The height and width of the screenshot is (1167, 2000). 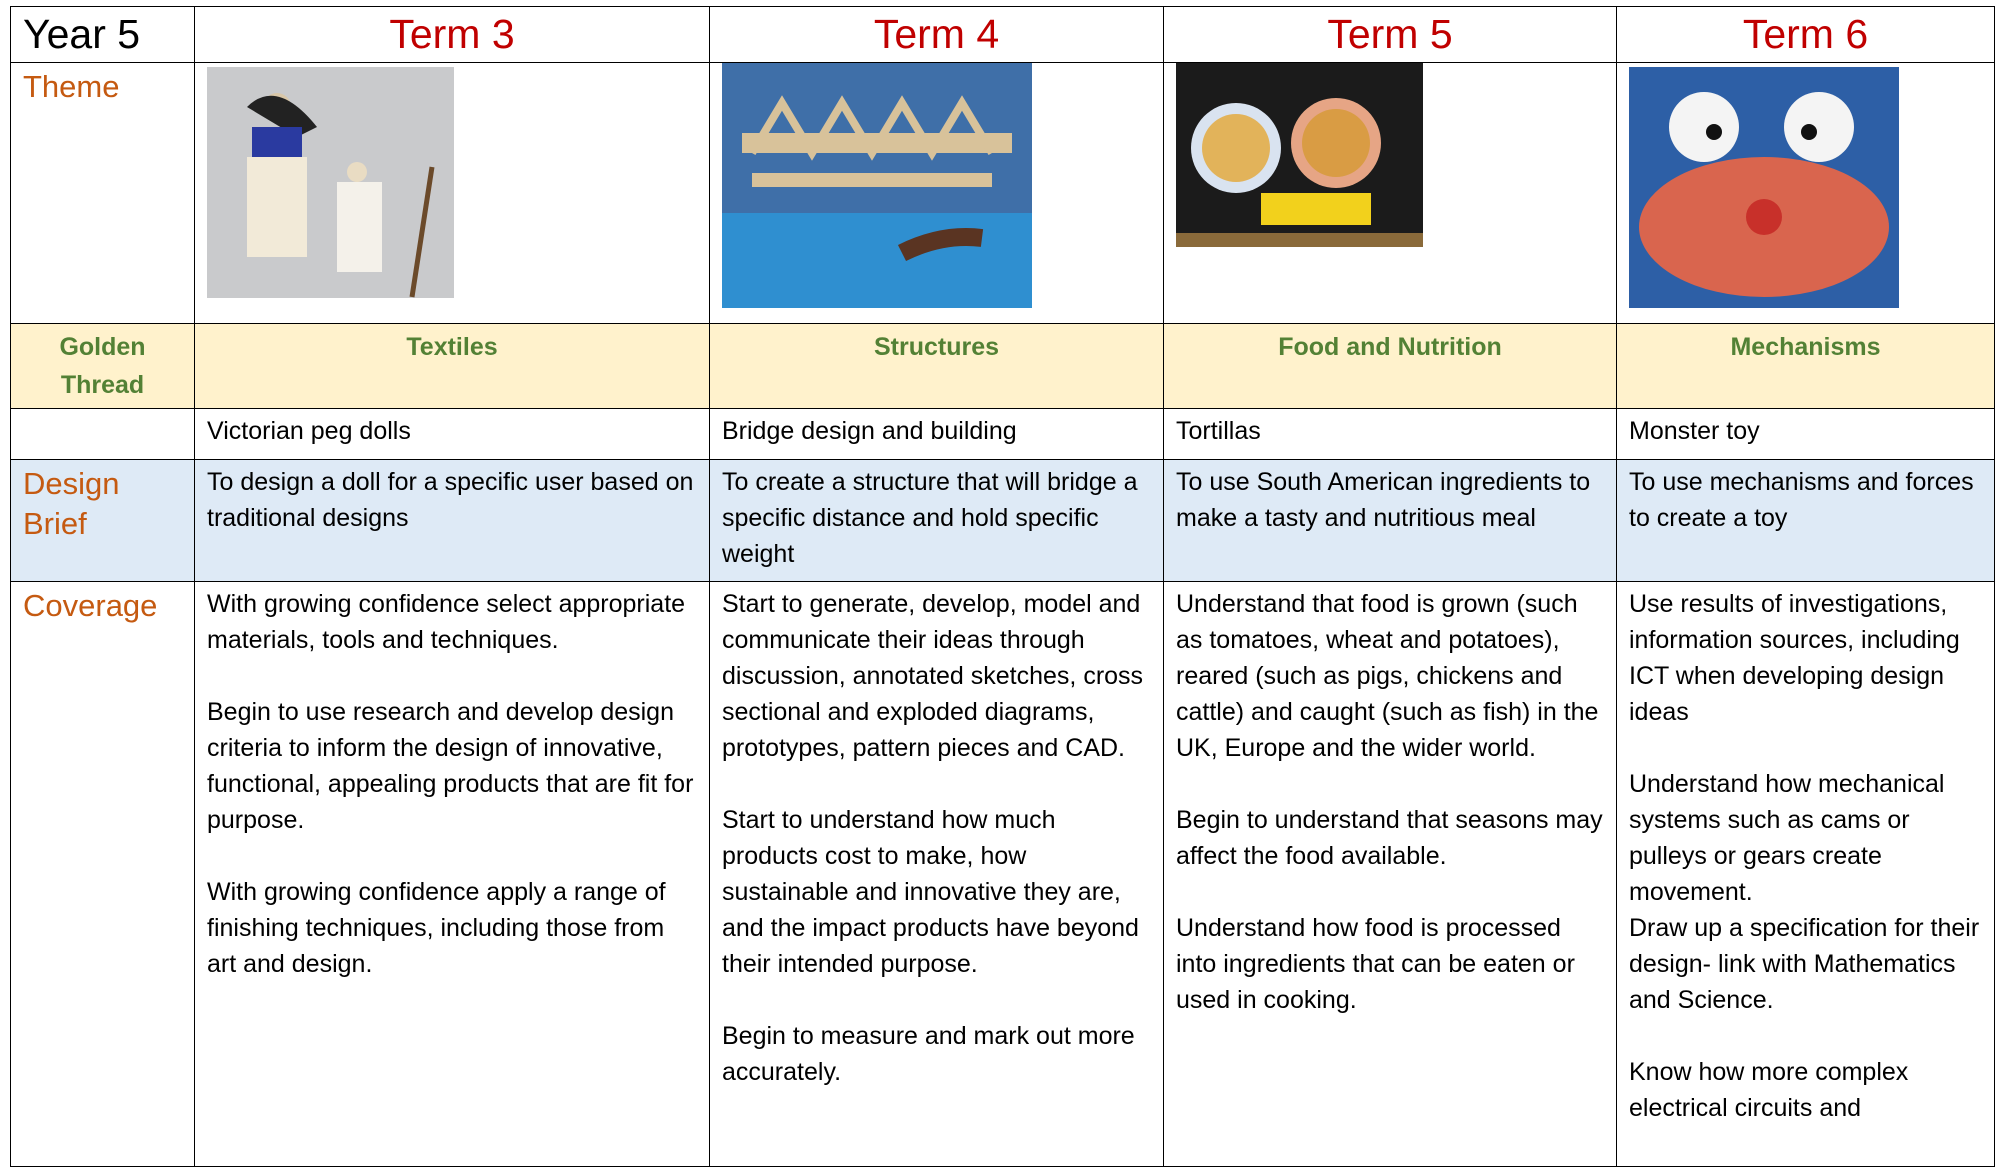 I want to click on project: Bridge design and building, so click(x=936, y=434).